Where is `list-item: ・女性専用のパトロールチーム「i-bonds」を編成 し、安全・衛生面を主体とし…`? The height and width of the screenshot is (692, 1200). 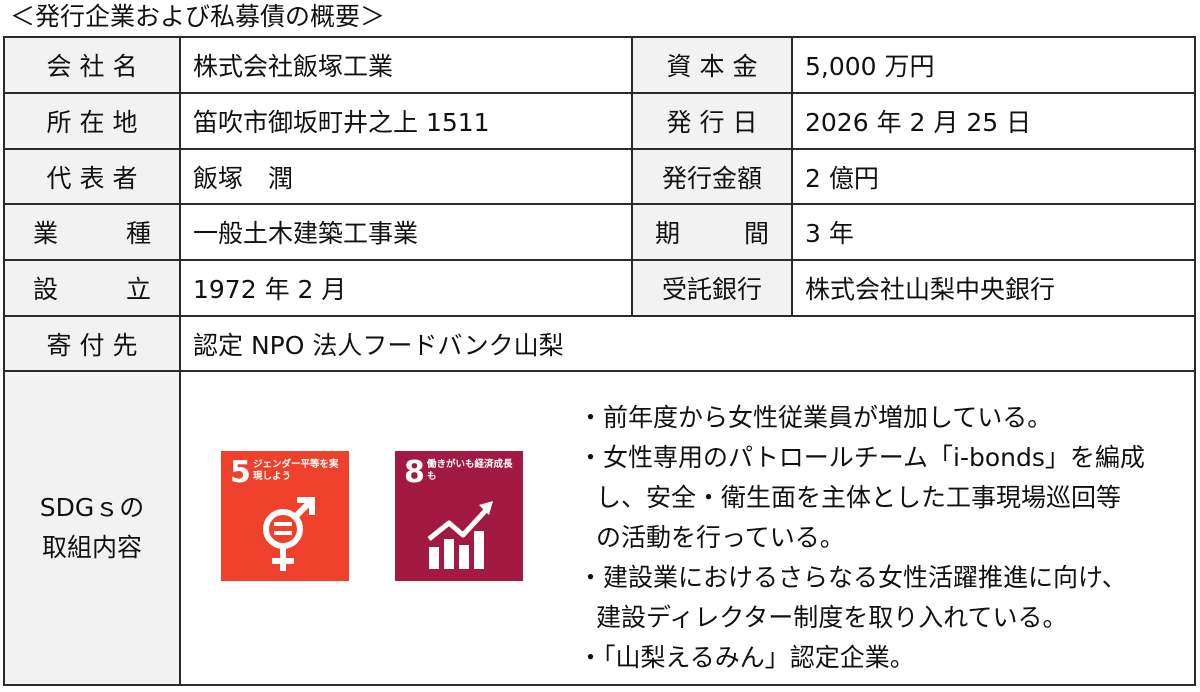 list-item: ・女性専用のパトロールチーム「i-bonds」を編成 し、安全・衛生面を主体とし… is located at coordinates (878, 498).